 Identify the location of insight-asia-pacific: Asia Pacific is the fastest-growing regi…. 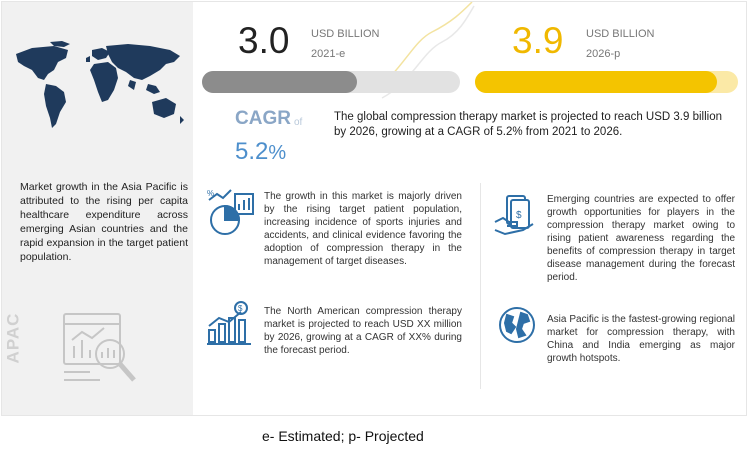
(641, 339).